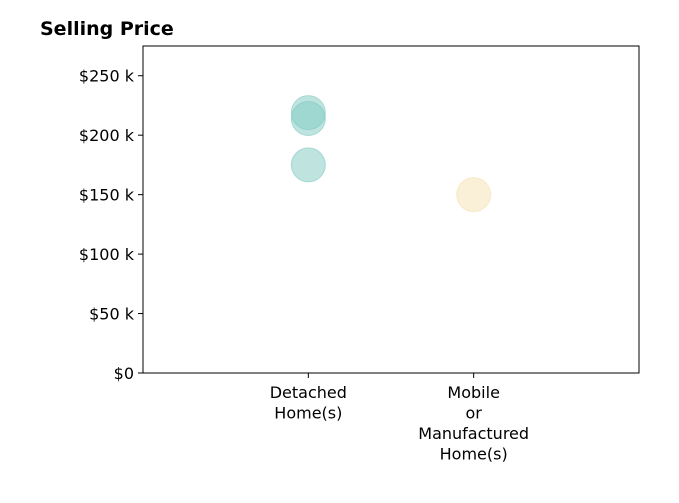 The height and width of the screenshot is (503, 679). What do you see at coordinates (107, 195) in the screenshot?
I see `y-tick-label: $150 k` at bounding box center [107, 195].